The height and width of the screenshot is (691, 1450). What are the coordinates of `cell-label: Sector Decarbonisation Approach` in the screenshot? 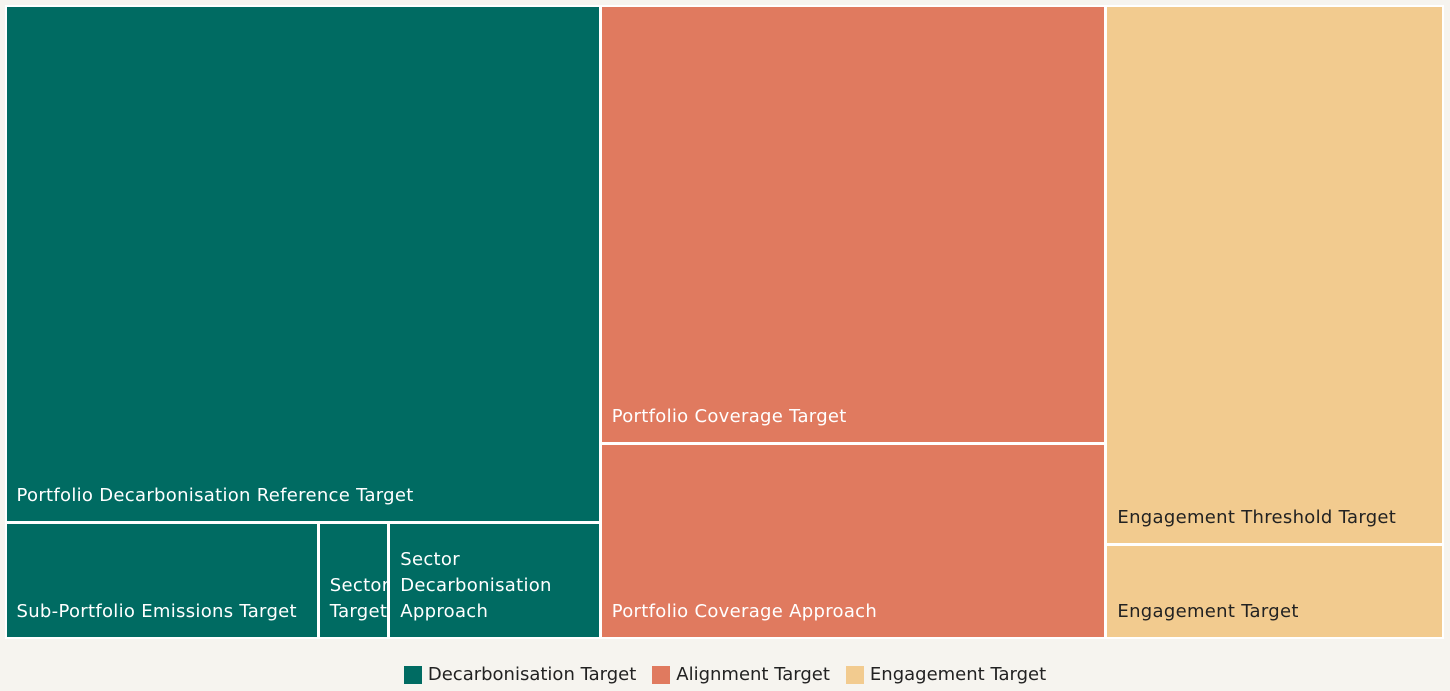 It's located at (476, 586).